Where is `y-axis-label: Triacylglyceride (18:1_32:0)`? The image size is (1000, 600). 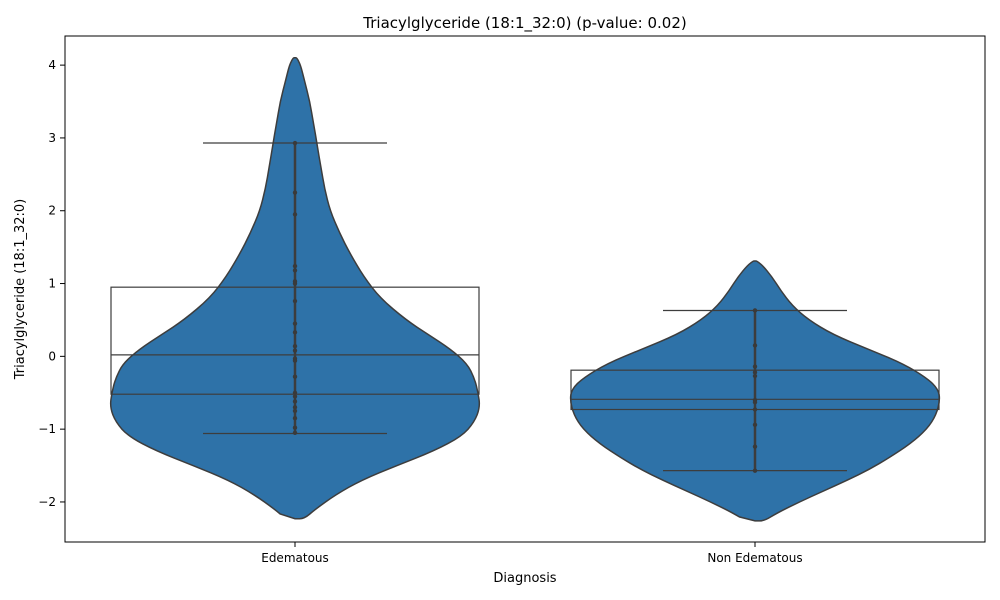
y-axis-label: Triacylglyceride (18:1_32:0) is located at coordinates (20, 289).